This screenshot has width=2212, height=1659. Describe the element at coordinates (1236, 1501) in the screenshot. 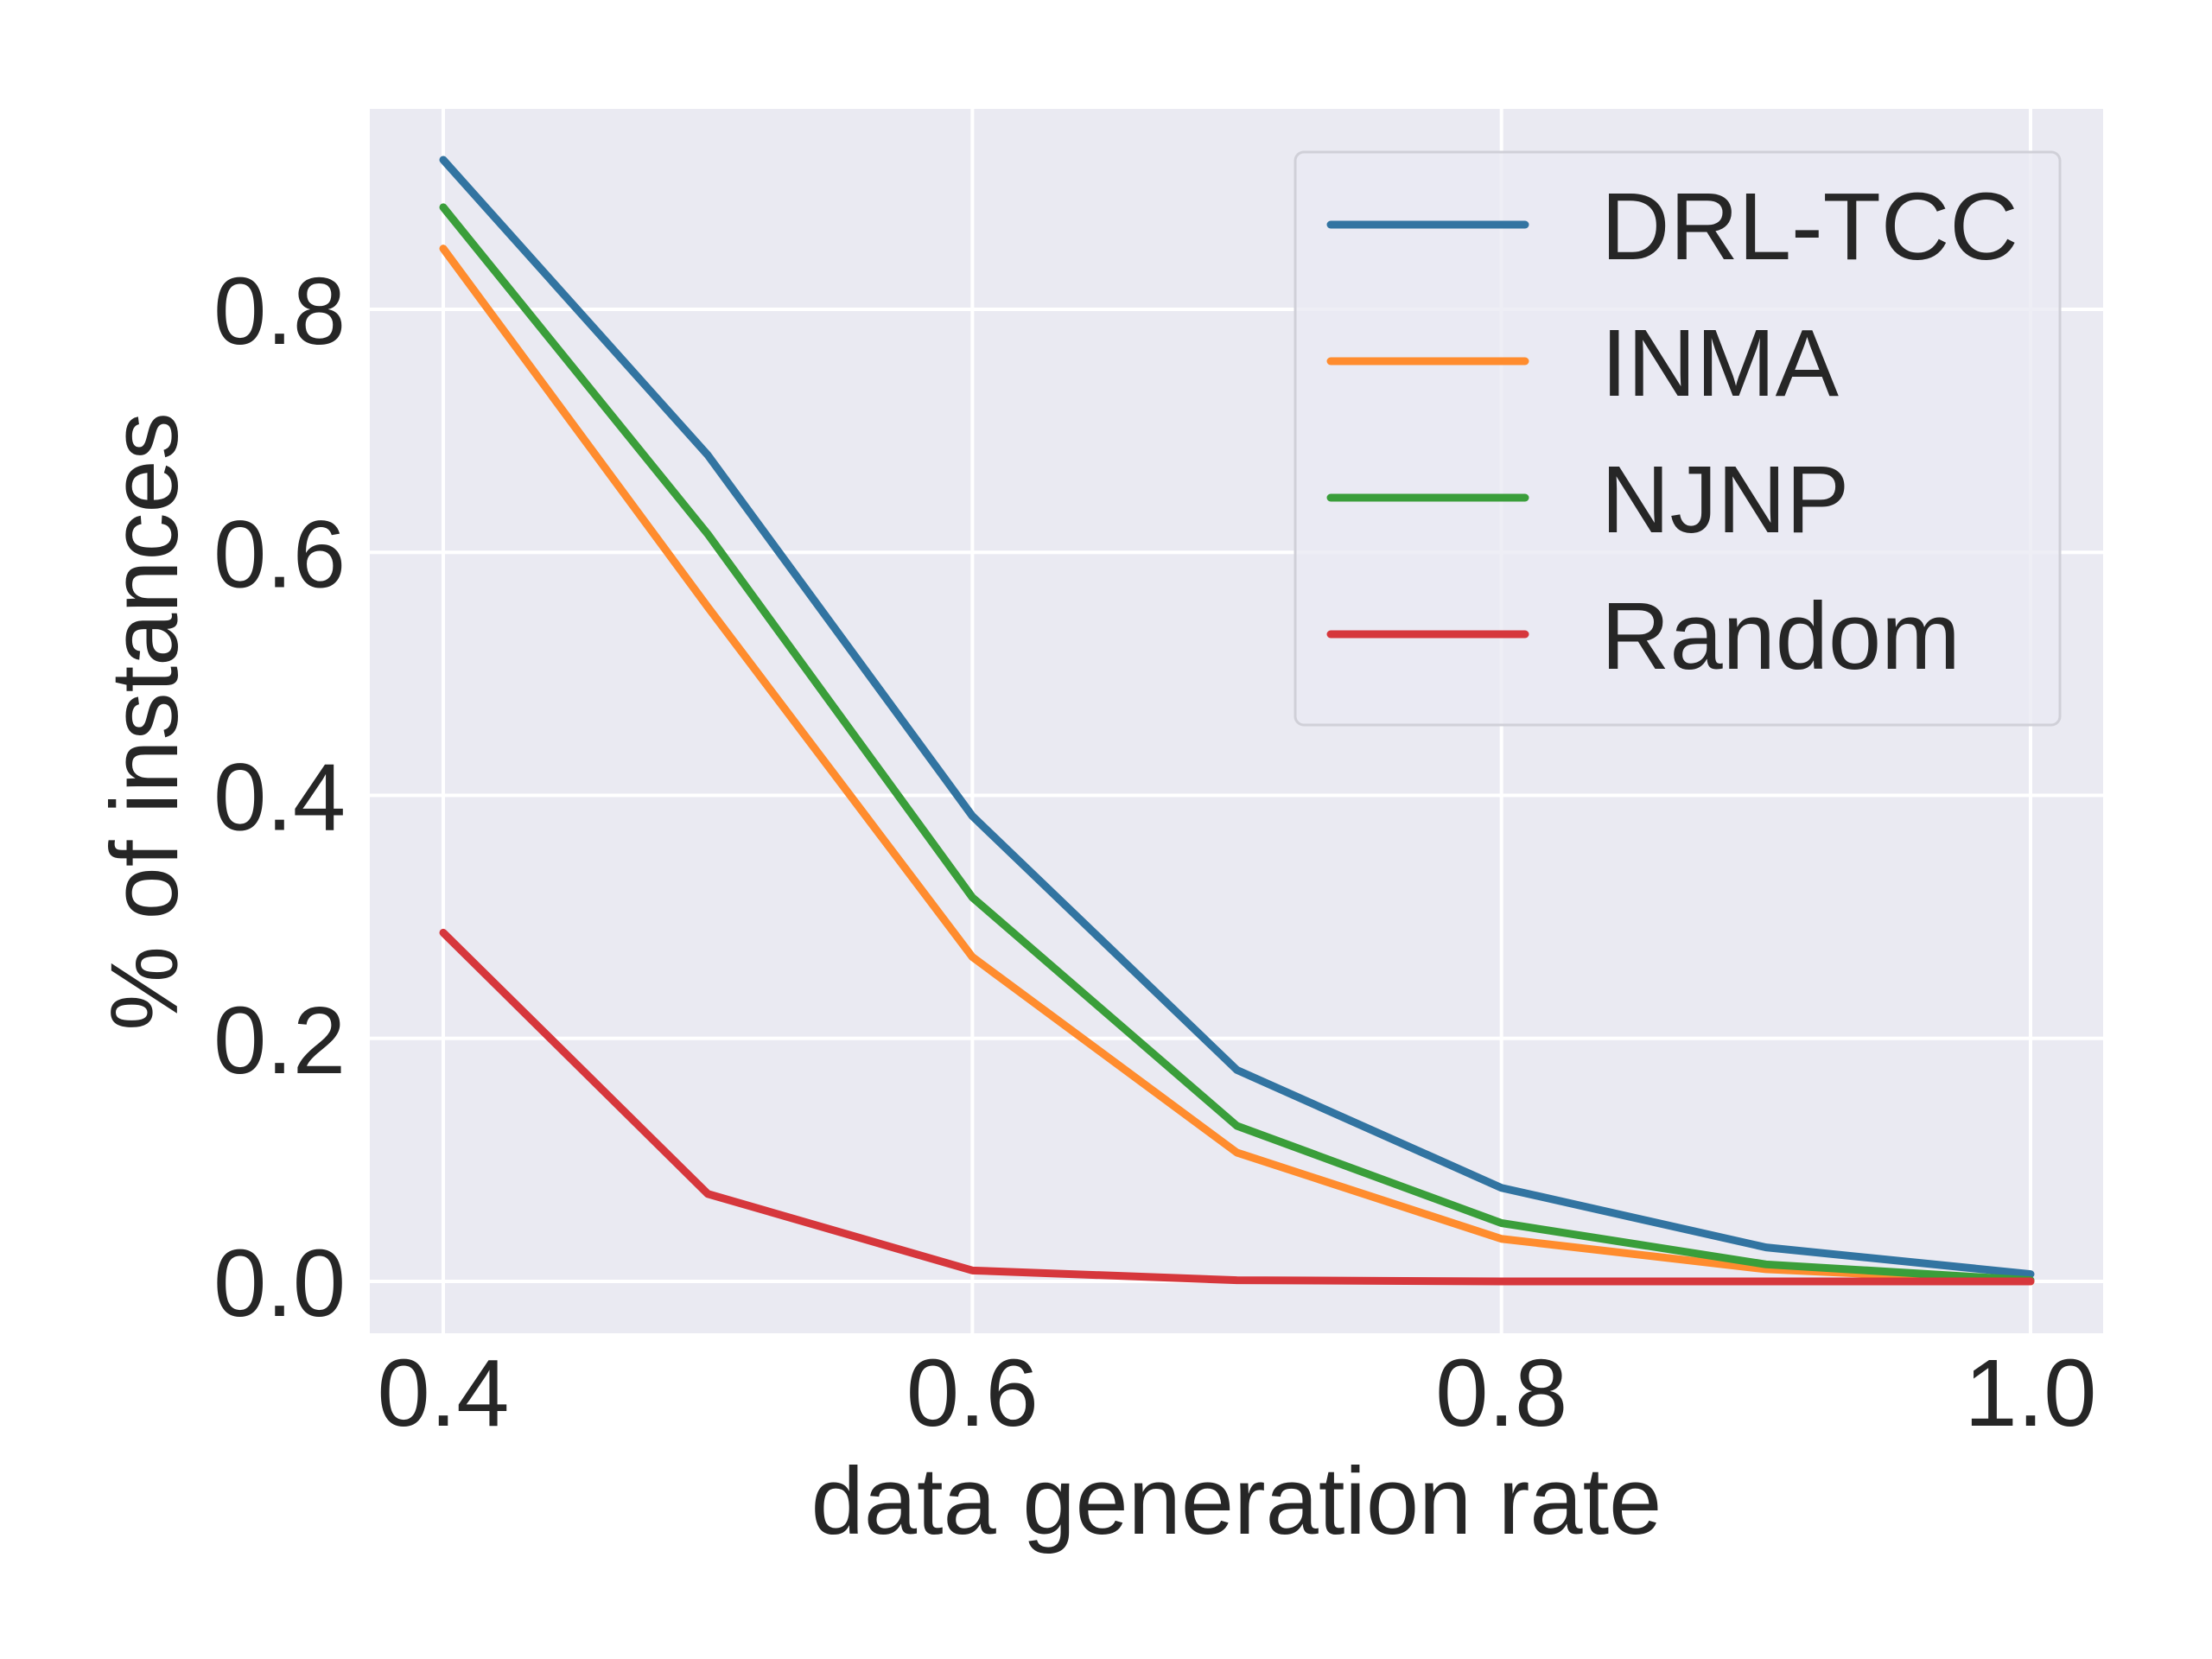

I see `x-axis-label: data generation rate` at that location.